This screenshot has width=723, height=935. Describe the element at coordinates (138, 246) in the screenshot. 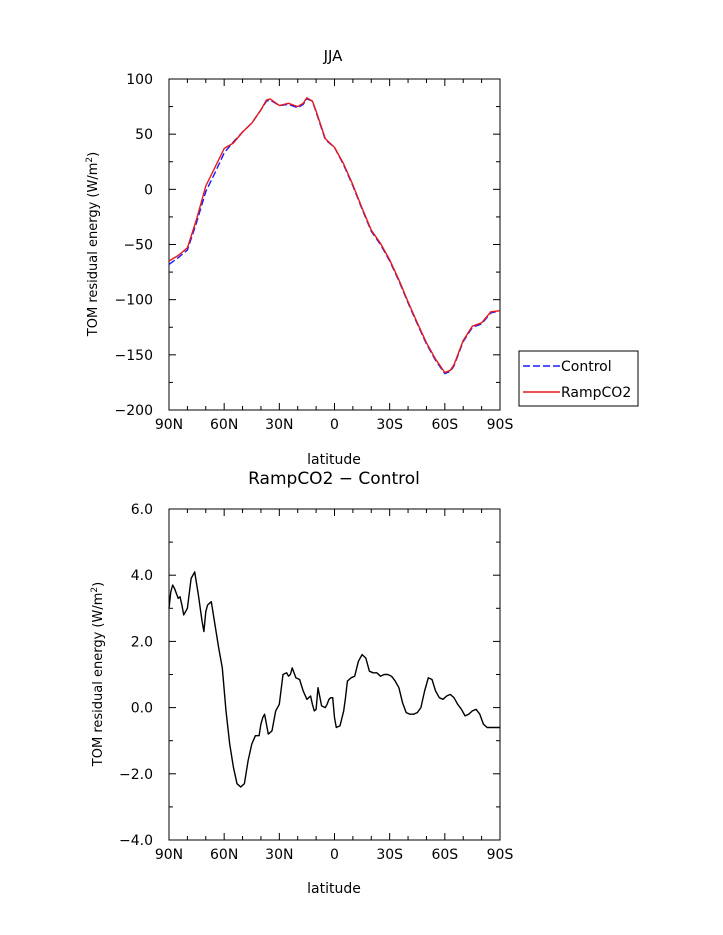

I see `y-tick-label: −50` at that location.